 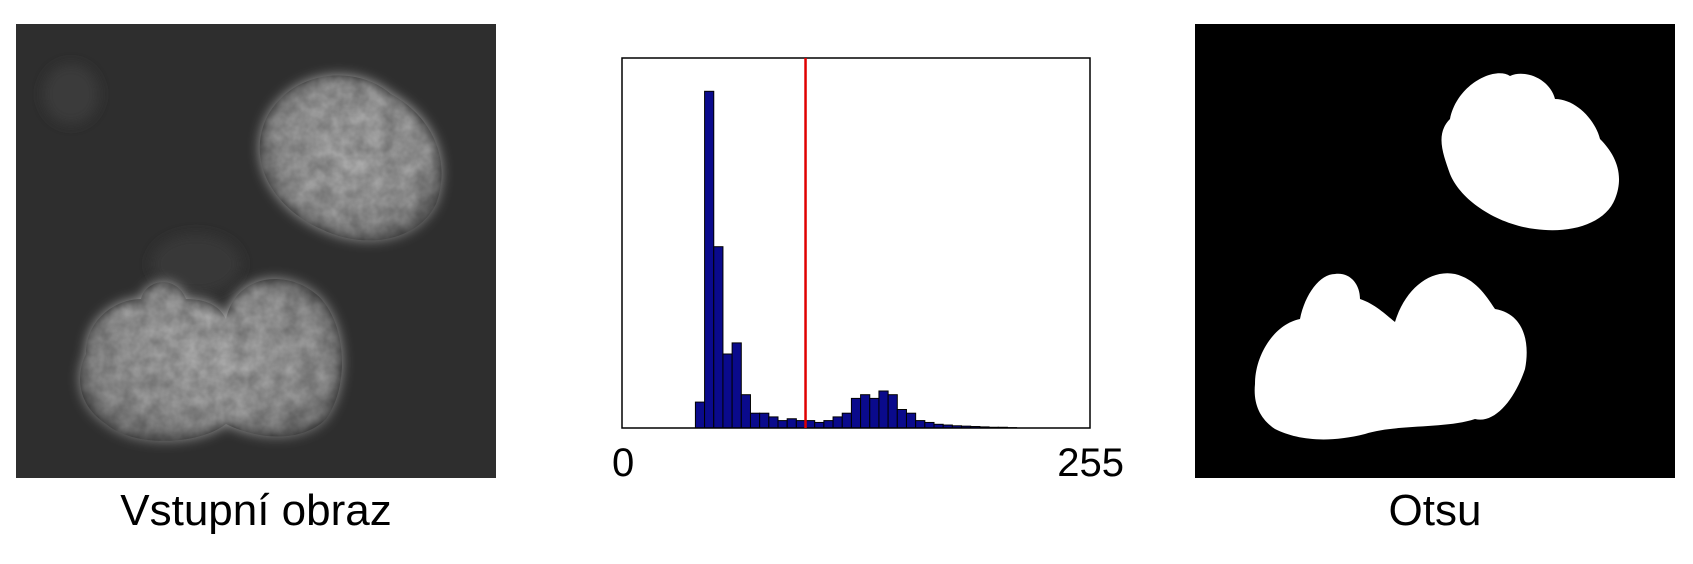 What do you see at coordinates (623, 463) in the screenshot?
I see `x-tick-label-min: 0` at bounding box center [623, 463].